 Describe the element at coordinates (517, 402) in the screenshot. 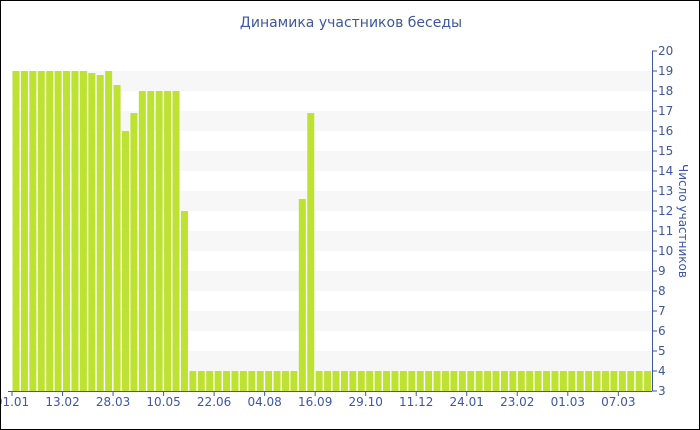

I see `x-tick-label: 23.02` at that location.